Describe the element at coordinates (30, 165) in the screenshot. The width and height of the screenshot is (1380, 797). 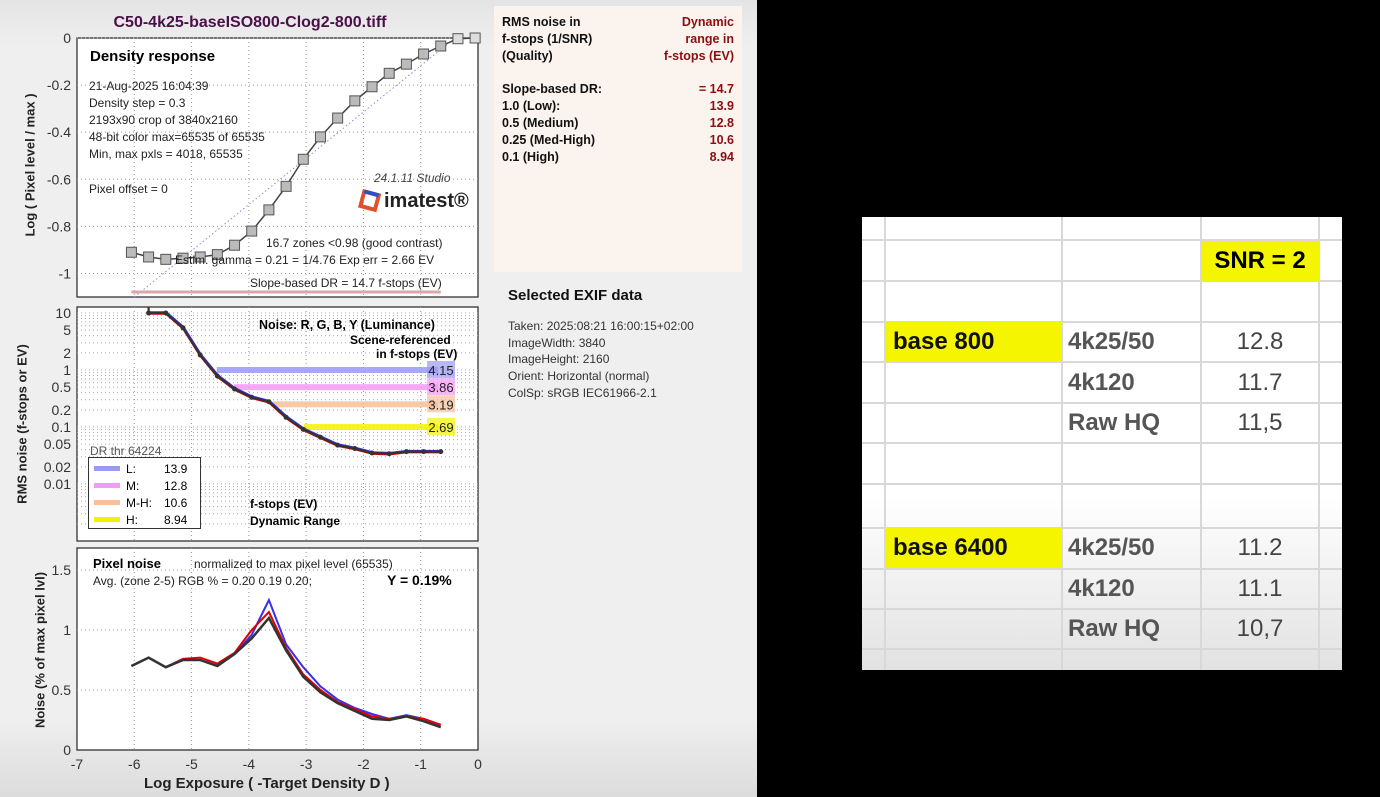
I see `density-ylabel: Log ( Pixel level / max )` at that location.